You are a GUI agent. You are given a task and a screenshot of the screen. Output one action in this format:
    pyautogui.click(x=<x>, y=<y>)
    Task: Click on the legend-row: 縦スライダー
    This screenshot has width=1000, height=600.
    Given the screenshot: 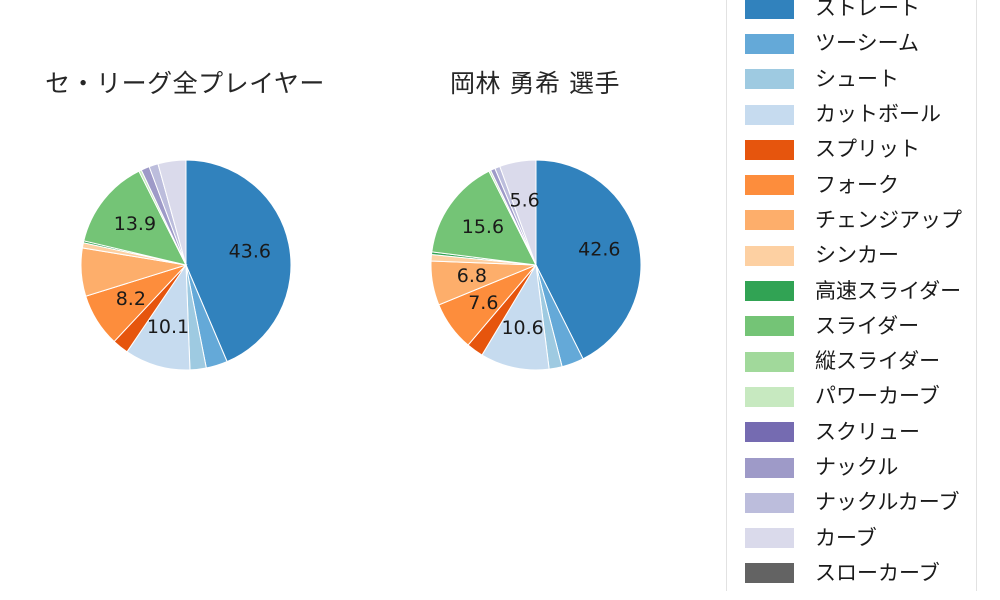 What is the action you would take?
    pyautogui.click(x=851, y=361)
    